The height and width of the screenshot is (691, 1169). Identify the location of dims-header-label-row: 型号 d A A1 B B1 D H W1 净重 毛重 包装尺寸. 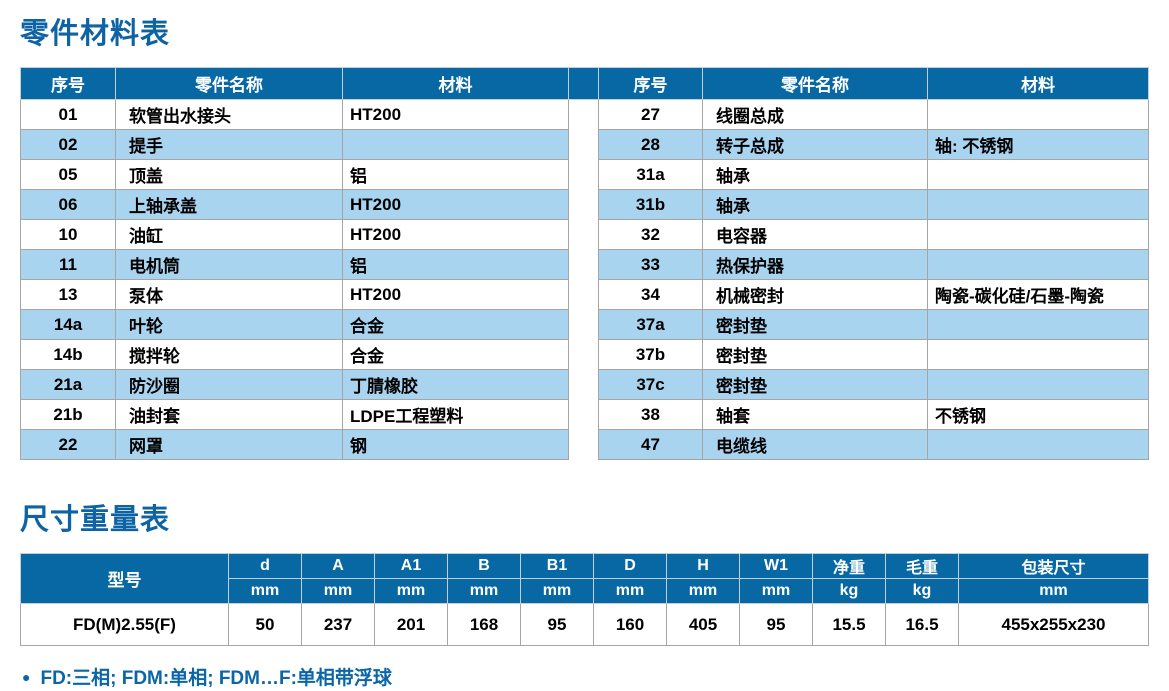
(584, 578).